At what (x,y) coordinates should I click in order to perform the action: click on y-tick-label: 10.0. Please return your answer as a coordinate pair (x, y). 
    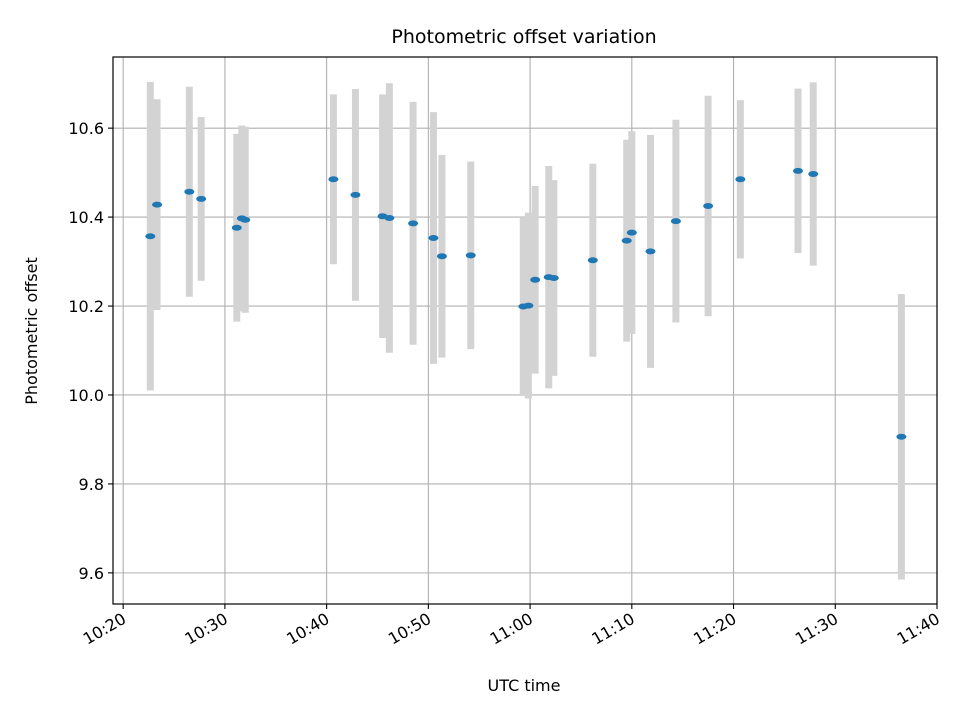
    Looking at the image, I should click on (86, 395).